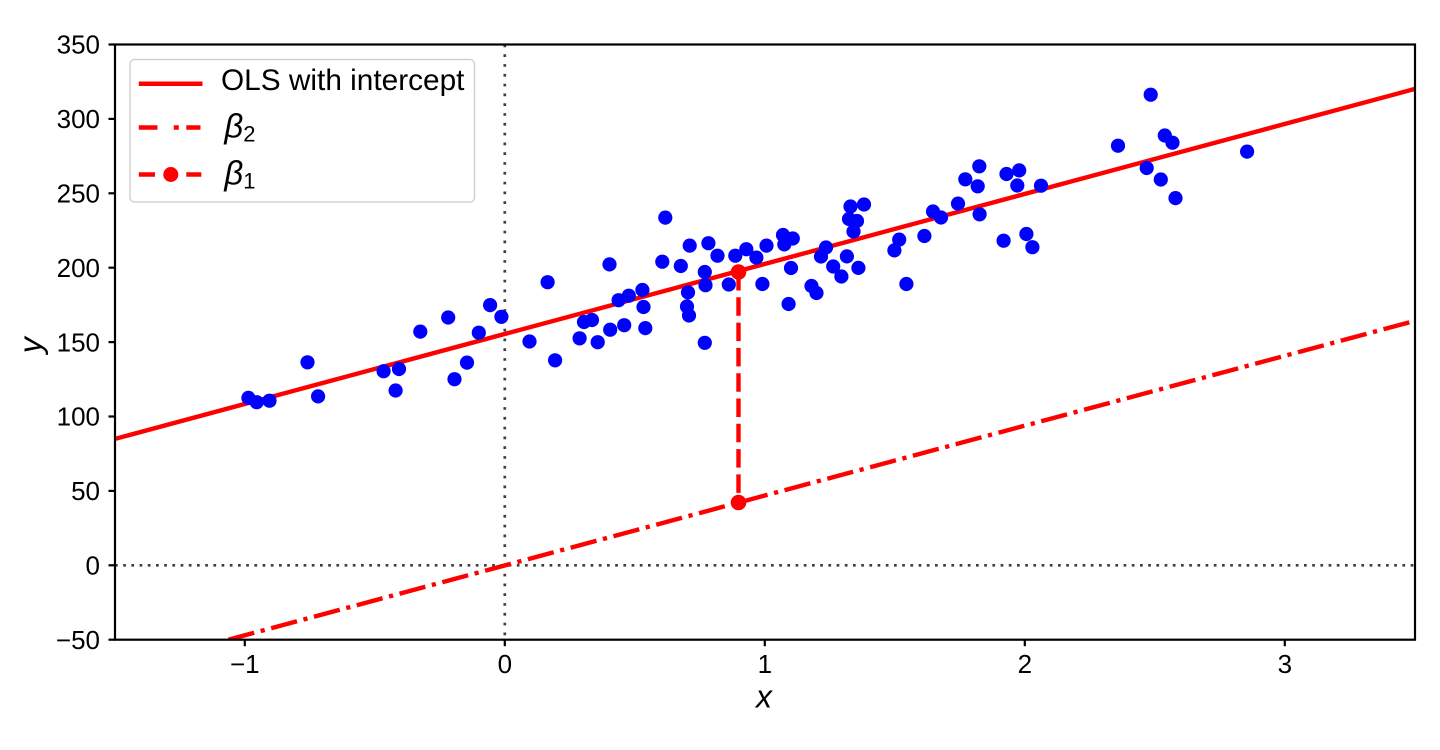 This screenshot has height=750, width=1440. What do you see at coordinates (1285, 664) in the screenshot?
I see `svg-text: 3` at bounding box center [1285, 664].